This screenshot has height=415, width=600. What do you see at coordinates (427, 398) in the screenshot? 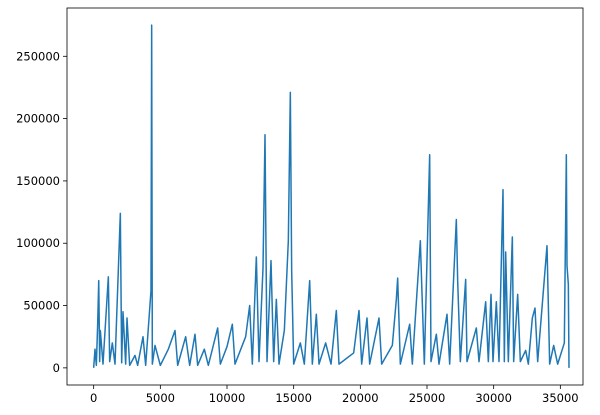
I see `x-tick-label: 25000` at bounding box center [427, 398].